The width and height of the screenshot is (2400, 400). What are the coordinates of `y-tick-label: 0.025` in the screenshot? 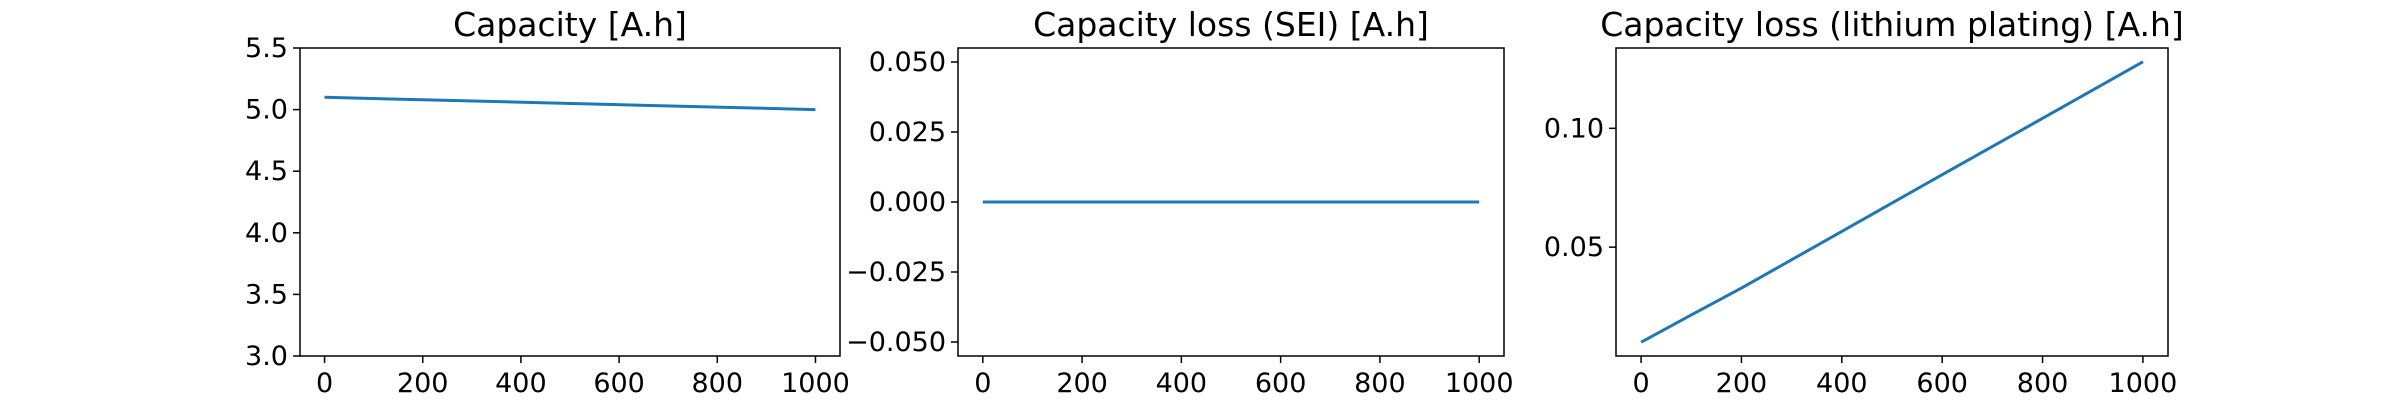 It's located at (907, 132).